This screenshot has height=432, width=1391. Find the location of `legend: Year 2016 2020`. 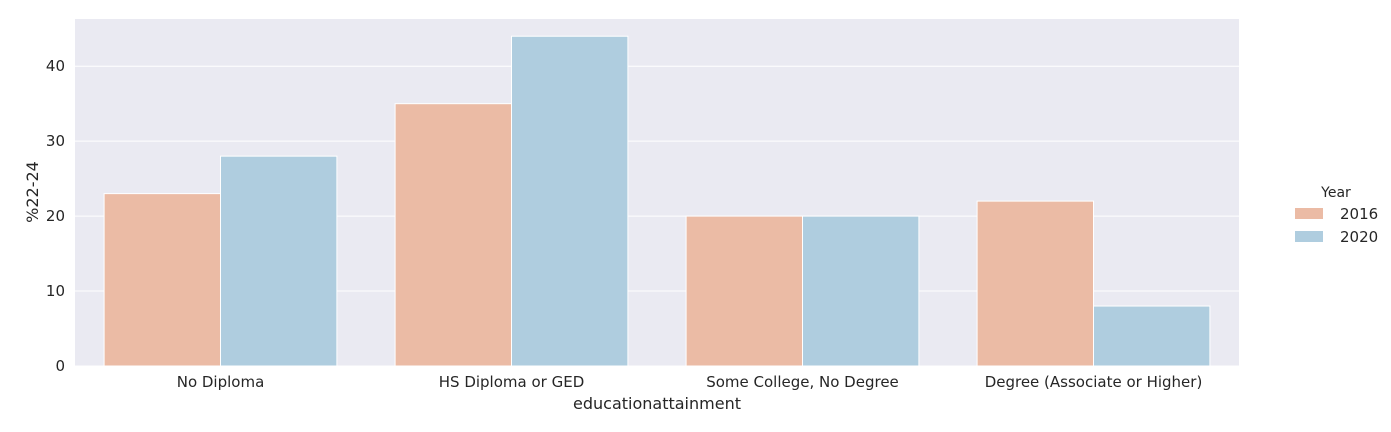

legend: Year 2016 2020 is located at coordinates (1336, 215).